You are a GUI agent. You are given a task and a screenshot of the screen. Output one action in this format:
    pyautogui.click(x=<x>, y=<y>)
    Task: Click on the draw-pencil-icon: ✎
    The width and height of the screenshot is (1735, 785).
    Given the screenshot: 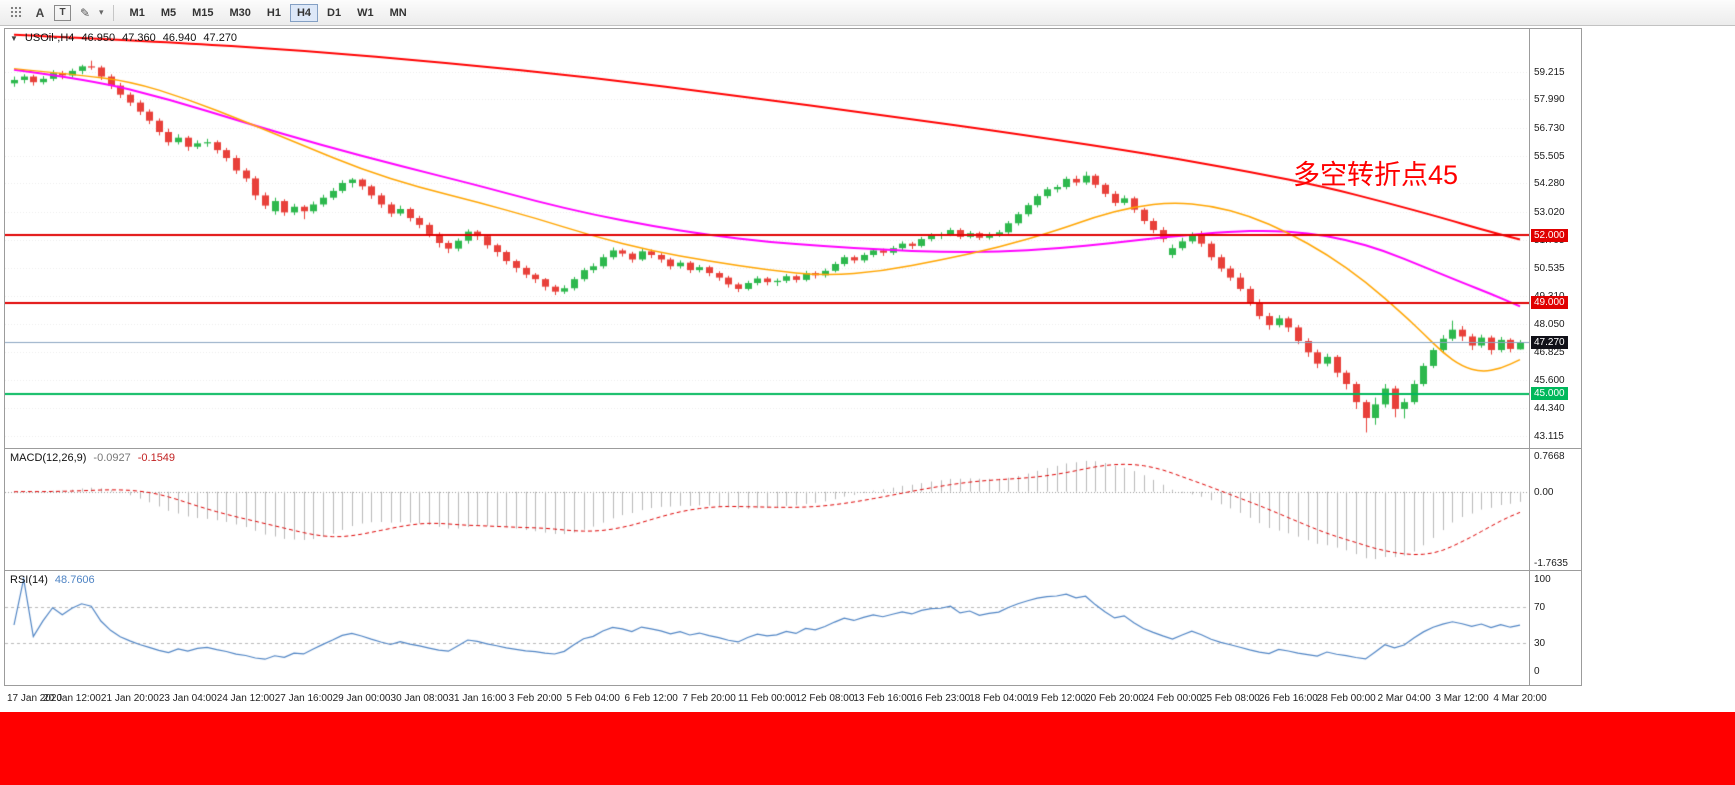 What is the action you would take?
    pyautogui.click(x=85, y=12)
    